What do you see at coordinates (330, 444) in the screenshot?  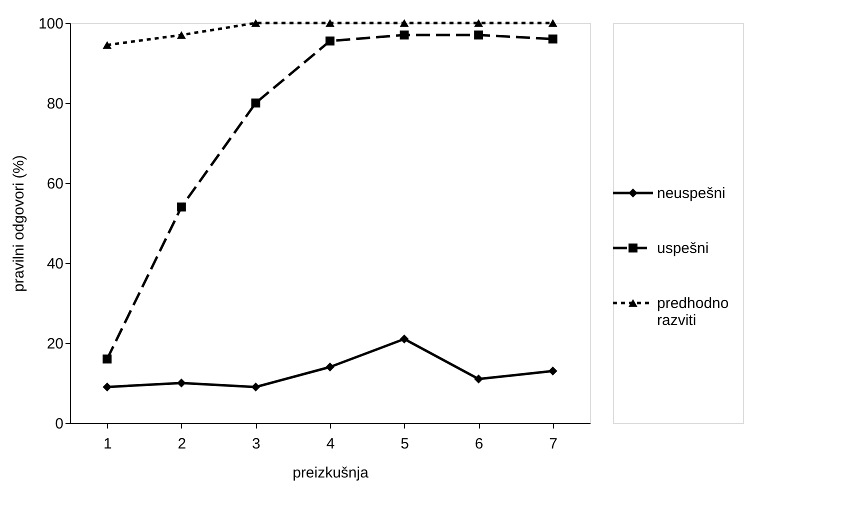 I see `x-tick-label: 4` at bounding box center [330, 444].